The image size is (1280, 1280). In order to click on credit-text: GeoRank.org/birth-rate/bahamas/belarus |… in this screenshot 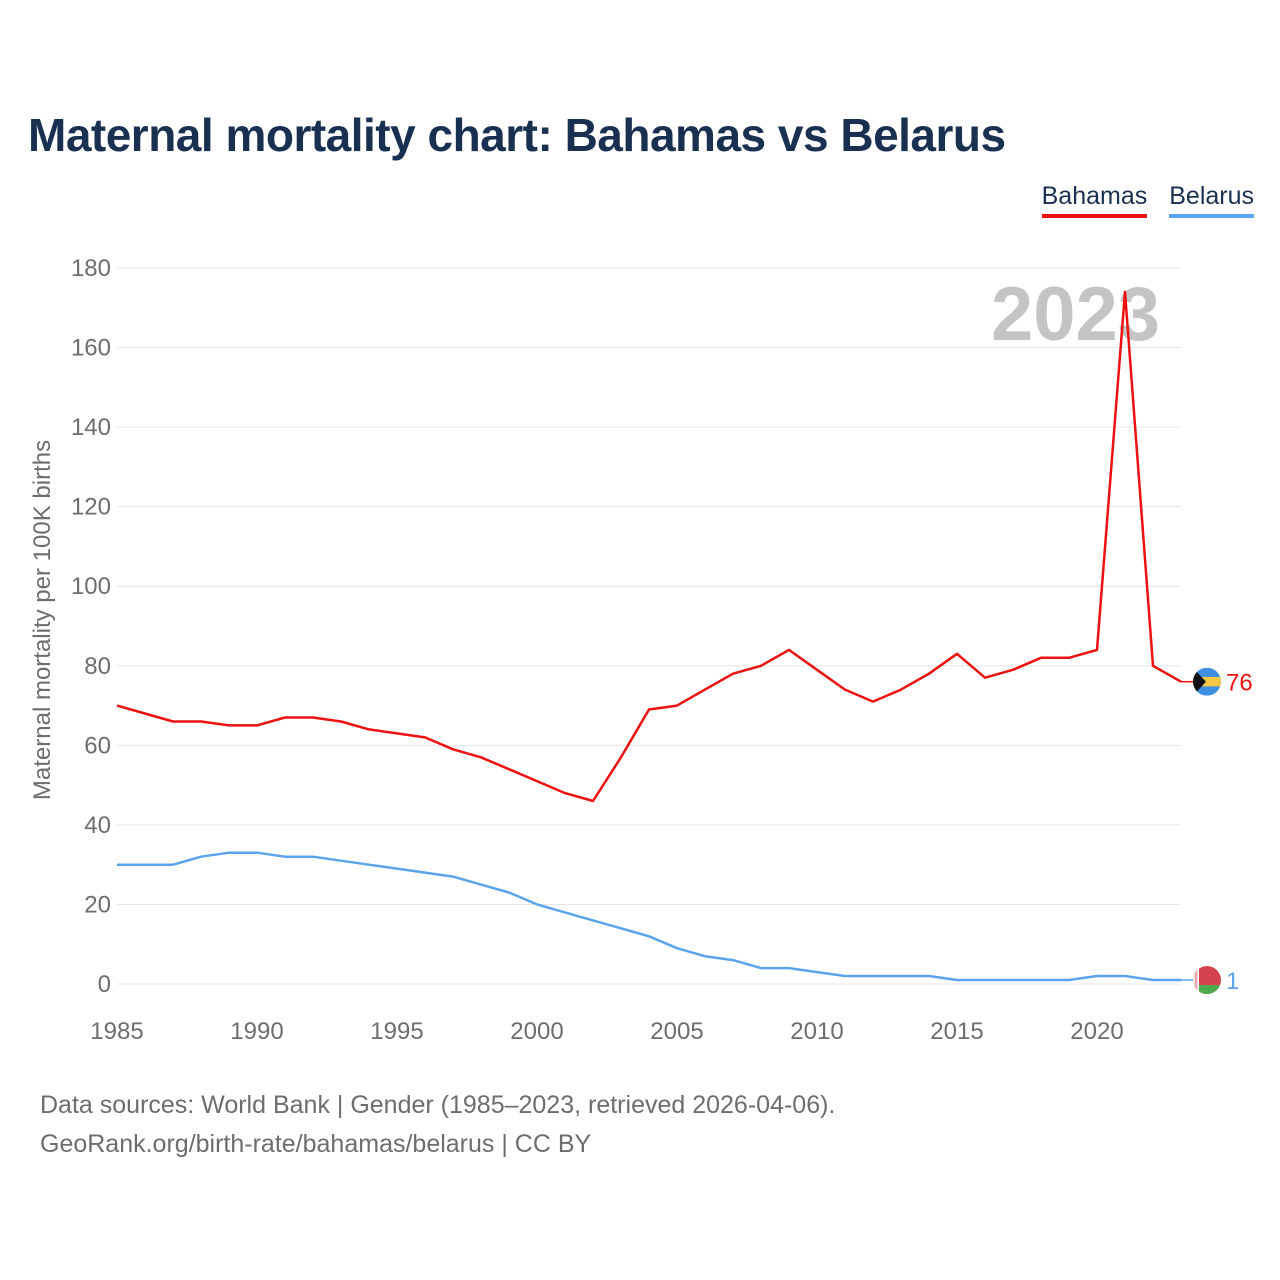, I will do `click(316, 1144)`.